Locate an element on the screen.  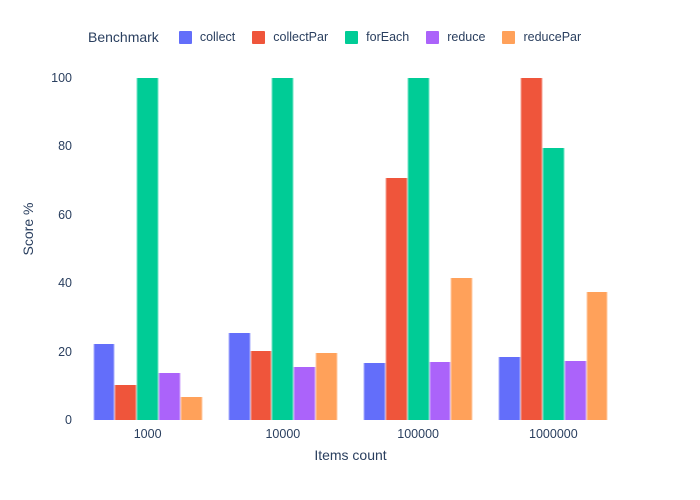
legend-title: Benchmark is located at coordinates (123, 37).